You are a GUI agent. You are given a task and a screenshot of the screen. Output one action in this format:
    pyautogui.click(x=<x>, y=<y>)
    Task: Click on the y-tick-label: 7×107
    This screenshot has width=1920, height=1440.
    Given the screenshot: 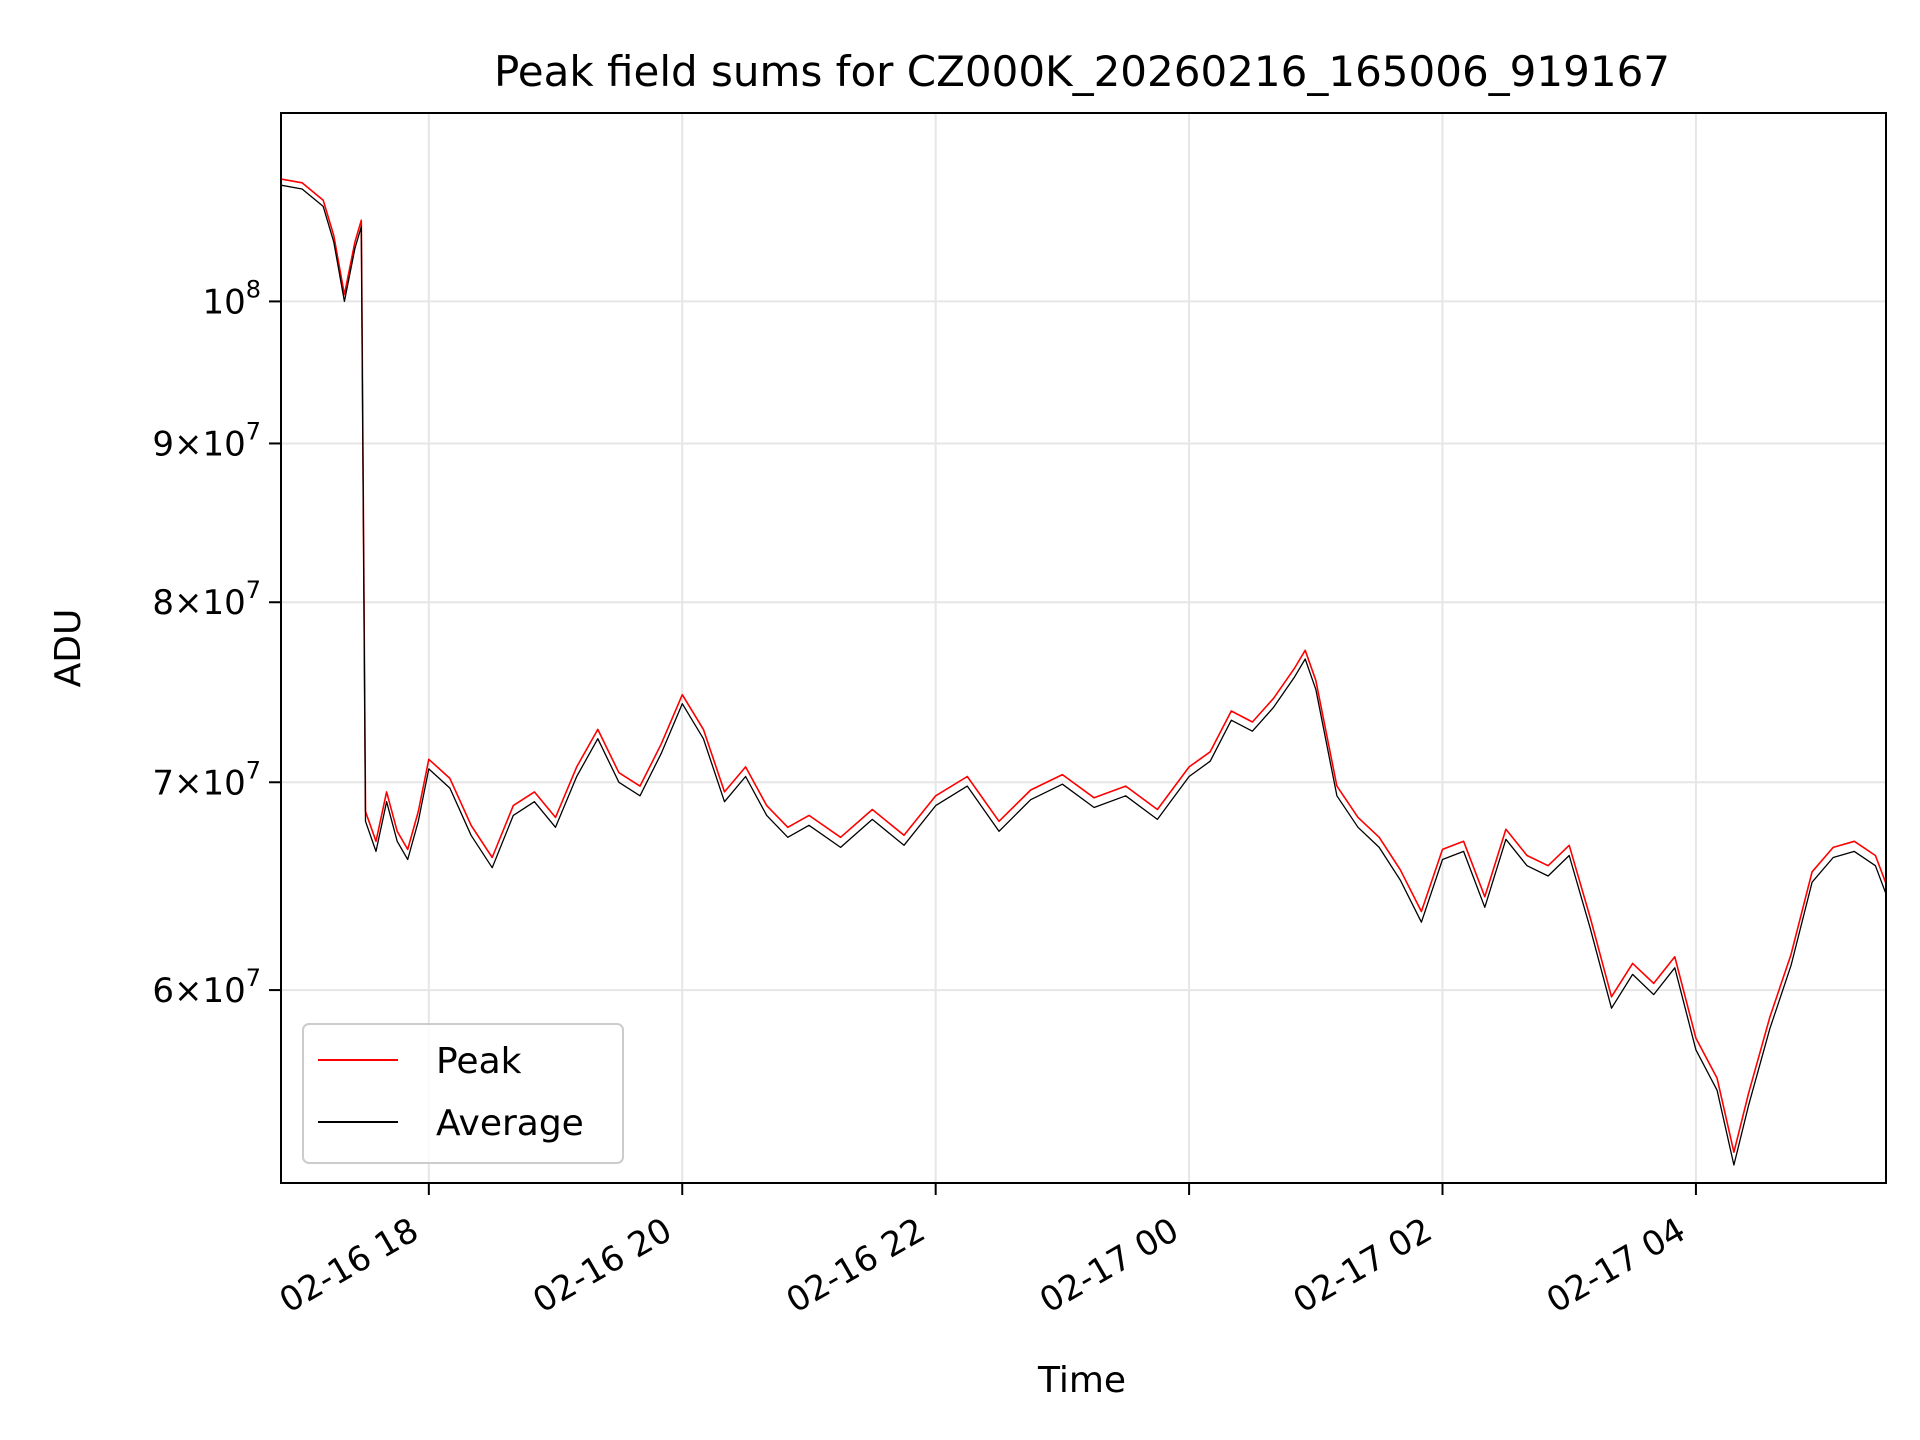 What is the action you would take?
    pyautogui.click(x=206, y=779)
    